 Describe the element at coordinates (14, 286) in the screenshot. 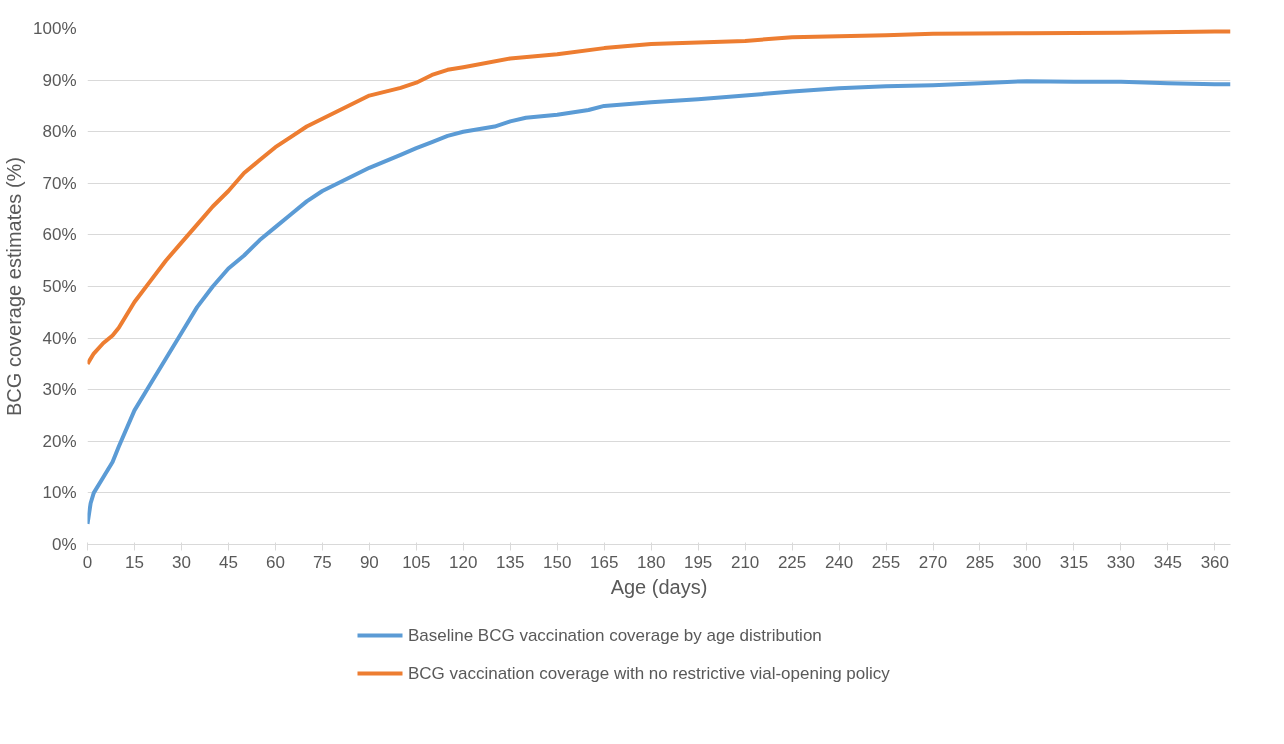

I see `y-axis-title: BCG coverage estimates (%)` at that location.